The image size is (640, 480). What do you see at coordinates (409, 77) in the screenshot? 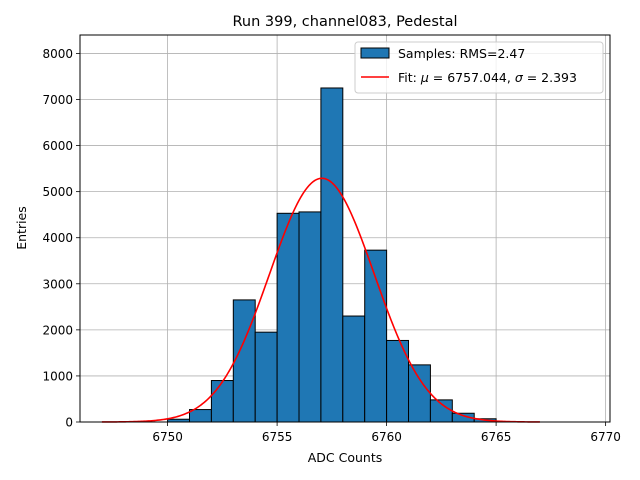
I see `legend-fit-prefix: Fit:` at bounding box center [409, 77].